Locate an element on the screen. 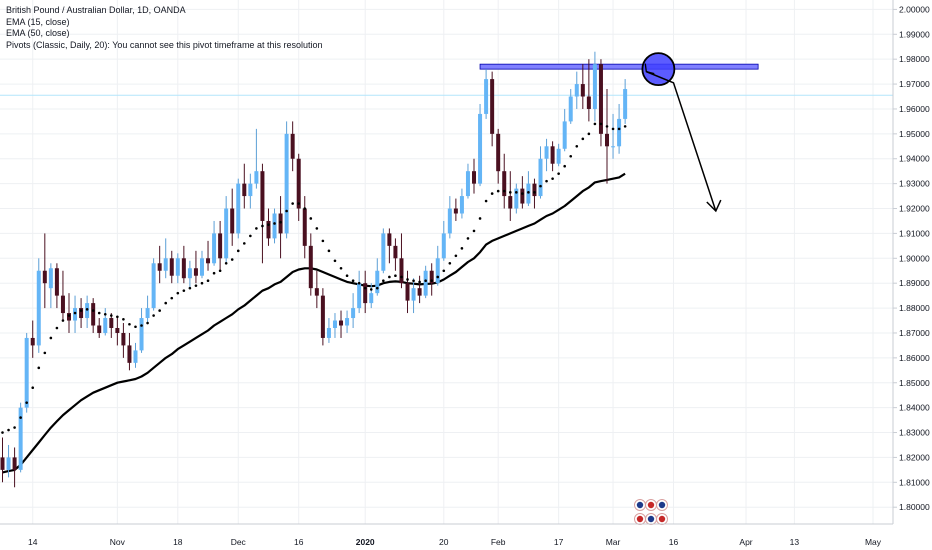 The width and height of the screenshot is (932, 550). event-markers is located at coordinates (651, 512).